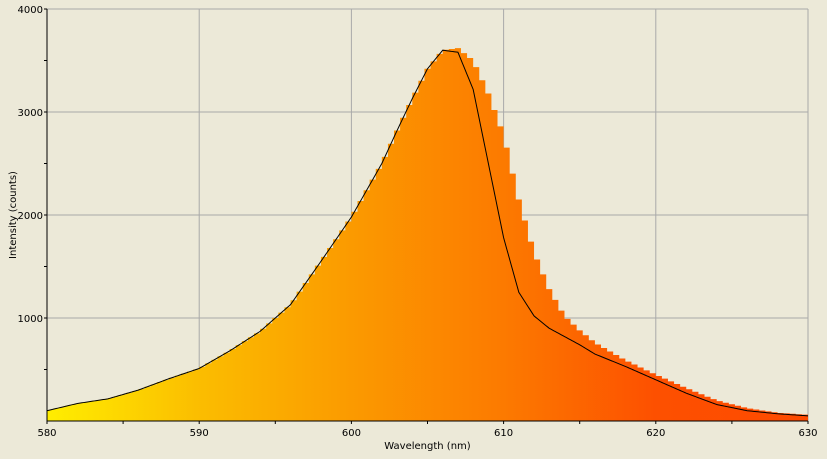 This screenshot has height=459, width=827. What do you see at coordinates (807, 433) in the screenshot?
I see `x-tick-label: 630` at bounding box center [807, 433].